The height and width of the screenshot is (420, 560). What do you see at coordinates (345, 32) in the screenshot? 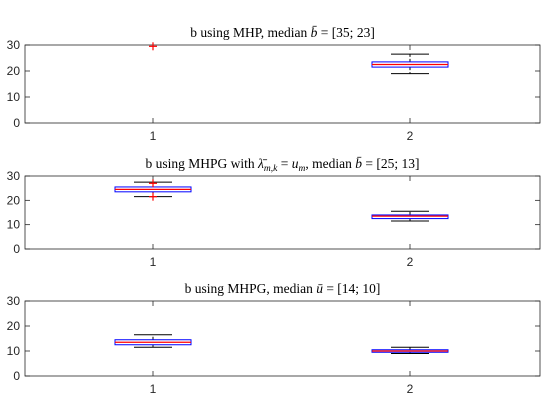
I see `title-part: = [35; 23]` at bounding box center [345, 32].